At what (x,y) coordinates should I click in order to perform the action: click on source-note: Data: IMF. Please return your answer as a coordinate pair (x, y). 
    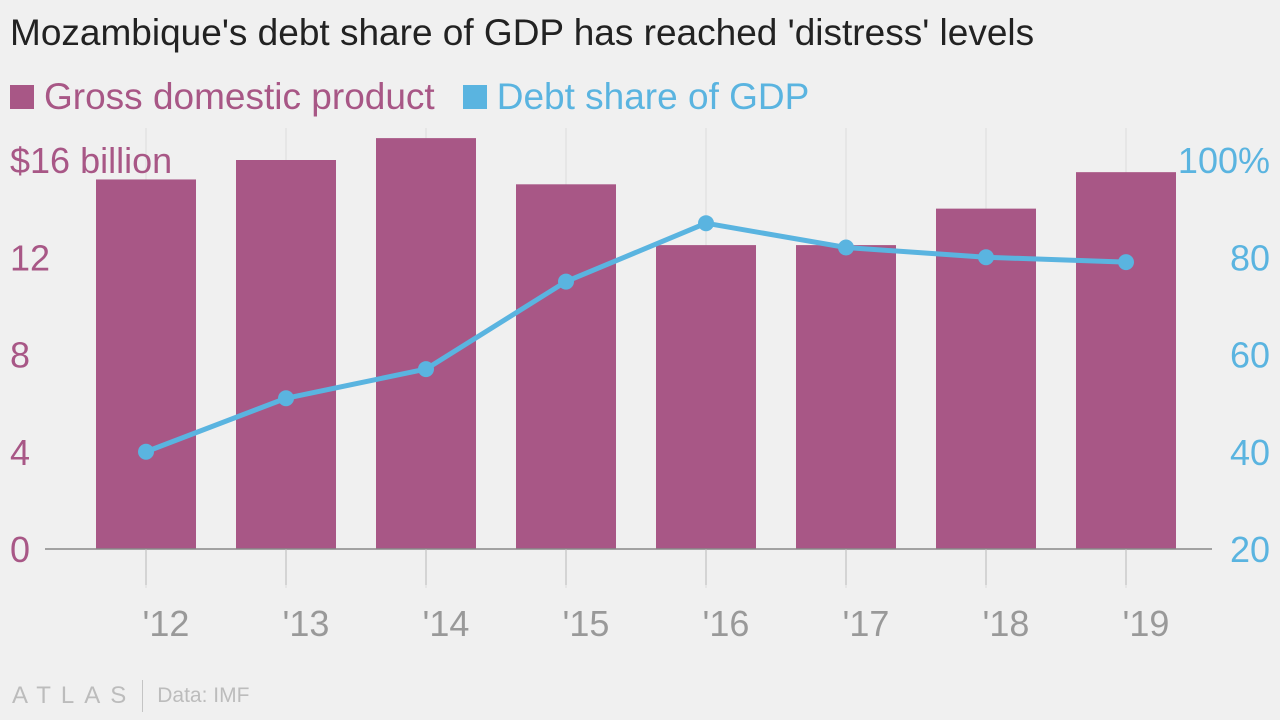
    Looking at the image, I should click on (203, 695).